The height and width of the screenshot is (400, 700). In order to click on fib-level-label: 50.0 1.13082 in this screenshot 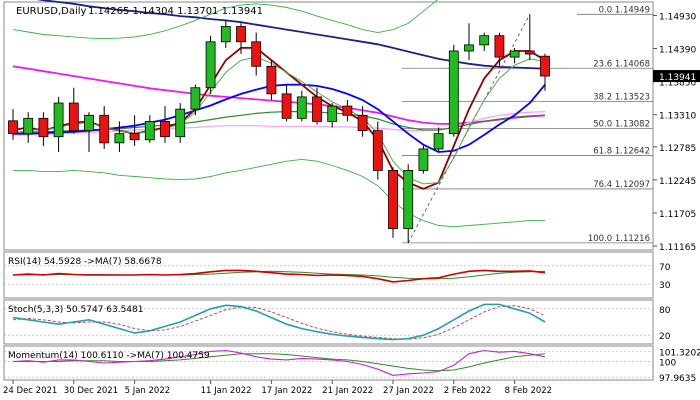, I will do `click(621, 125)`.